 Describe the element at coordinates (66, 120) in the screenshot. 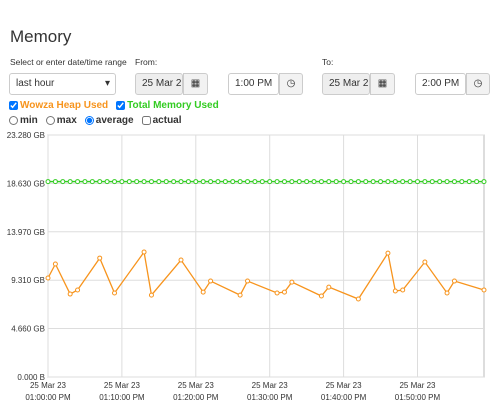

I see `radio-label: max` at that location.